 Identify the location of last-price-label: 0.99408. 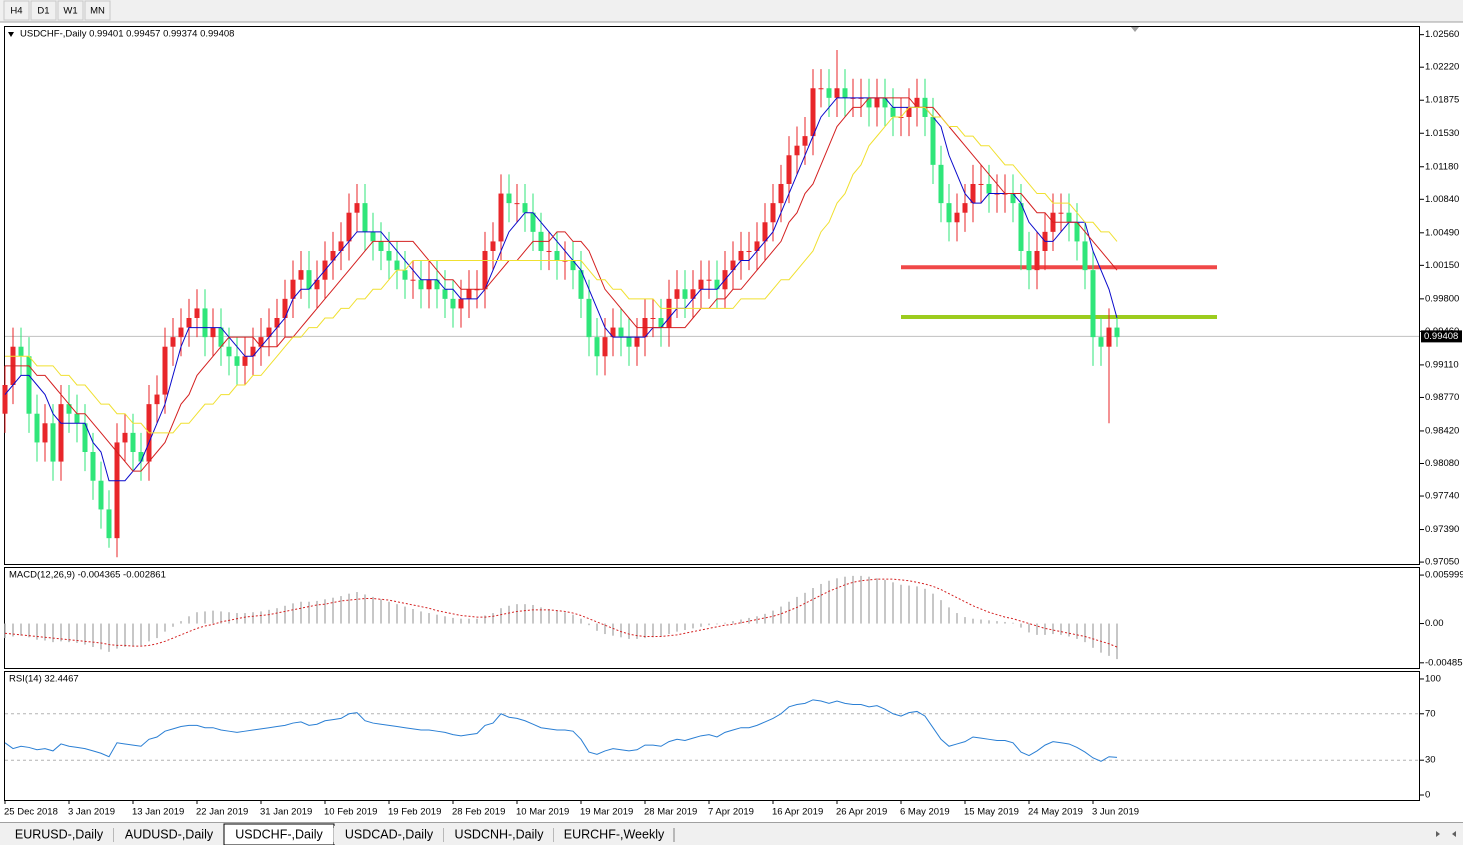
(1441, 336).